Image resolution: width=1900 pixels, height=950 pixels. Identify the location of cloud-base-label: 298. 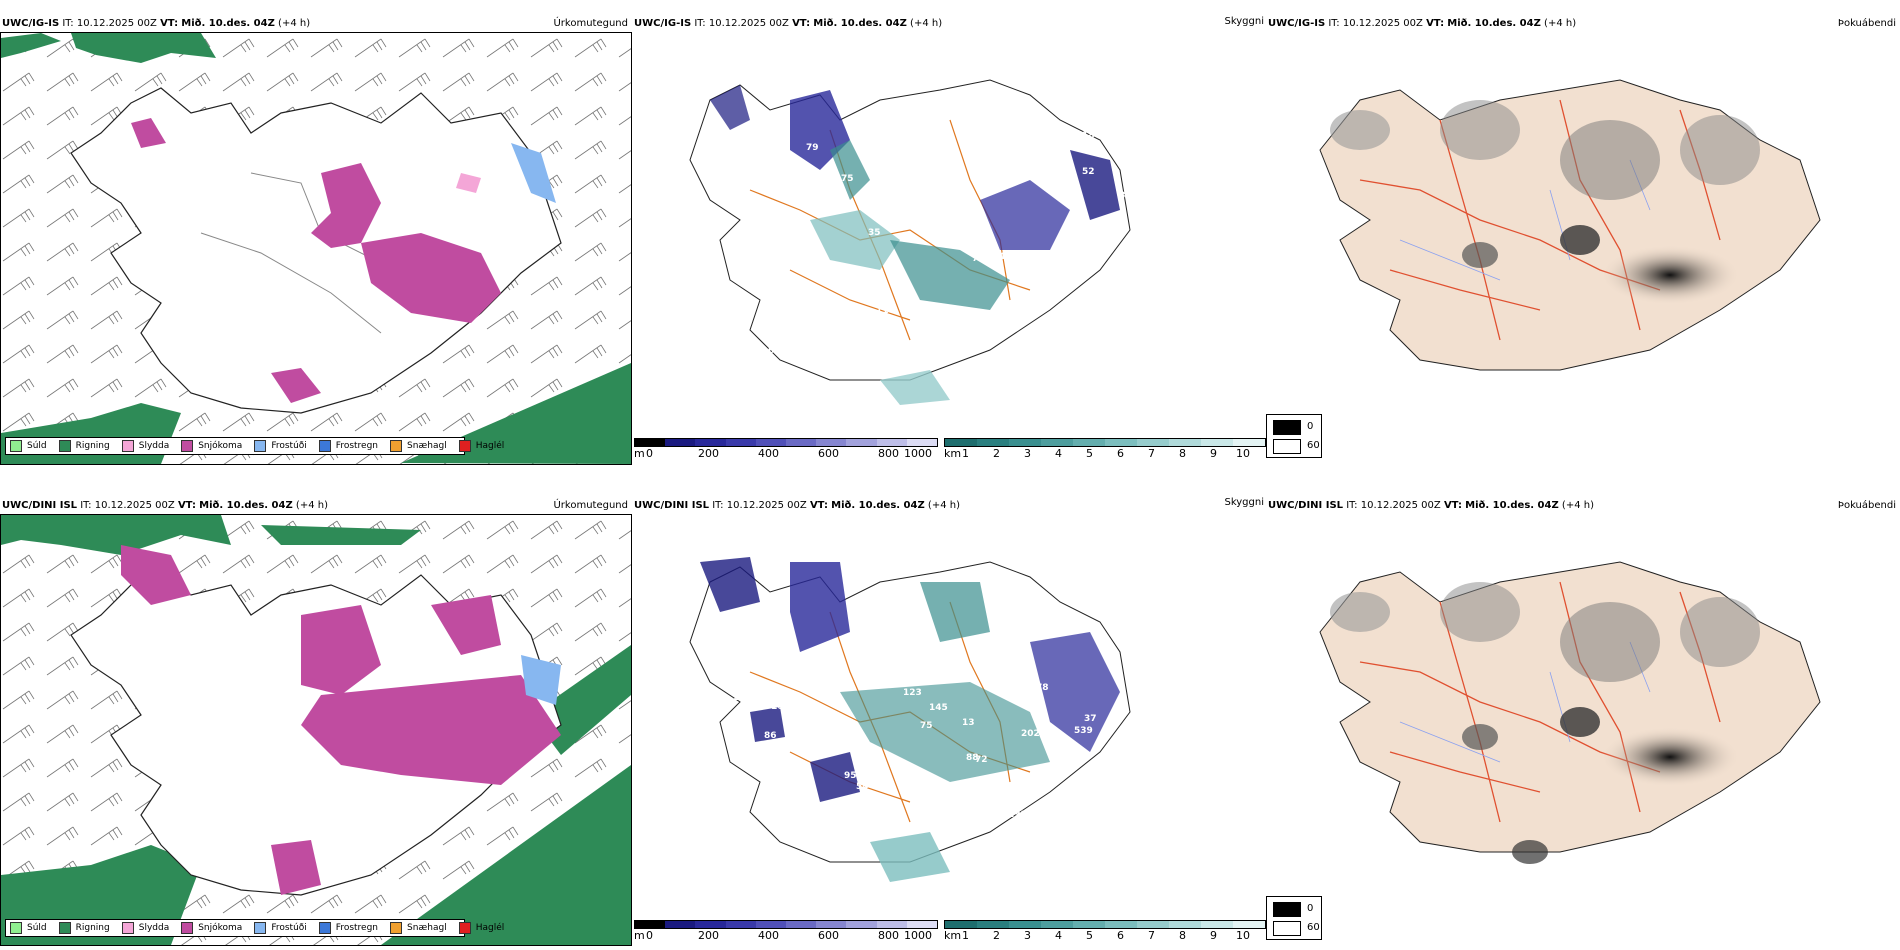
(1017, 815).